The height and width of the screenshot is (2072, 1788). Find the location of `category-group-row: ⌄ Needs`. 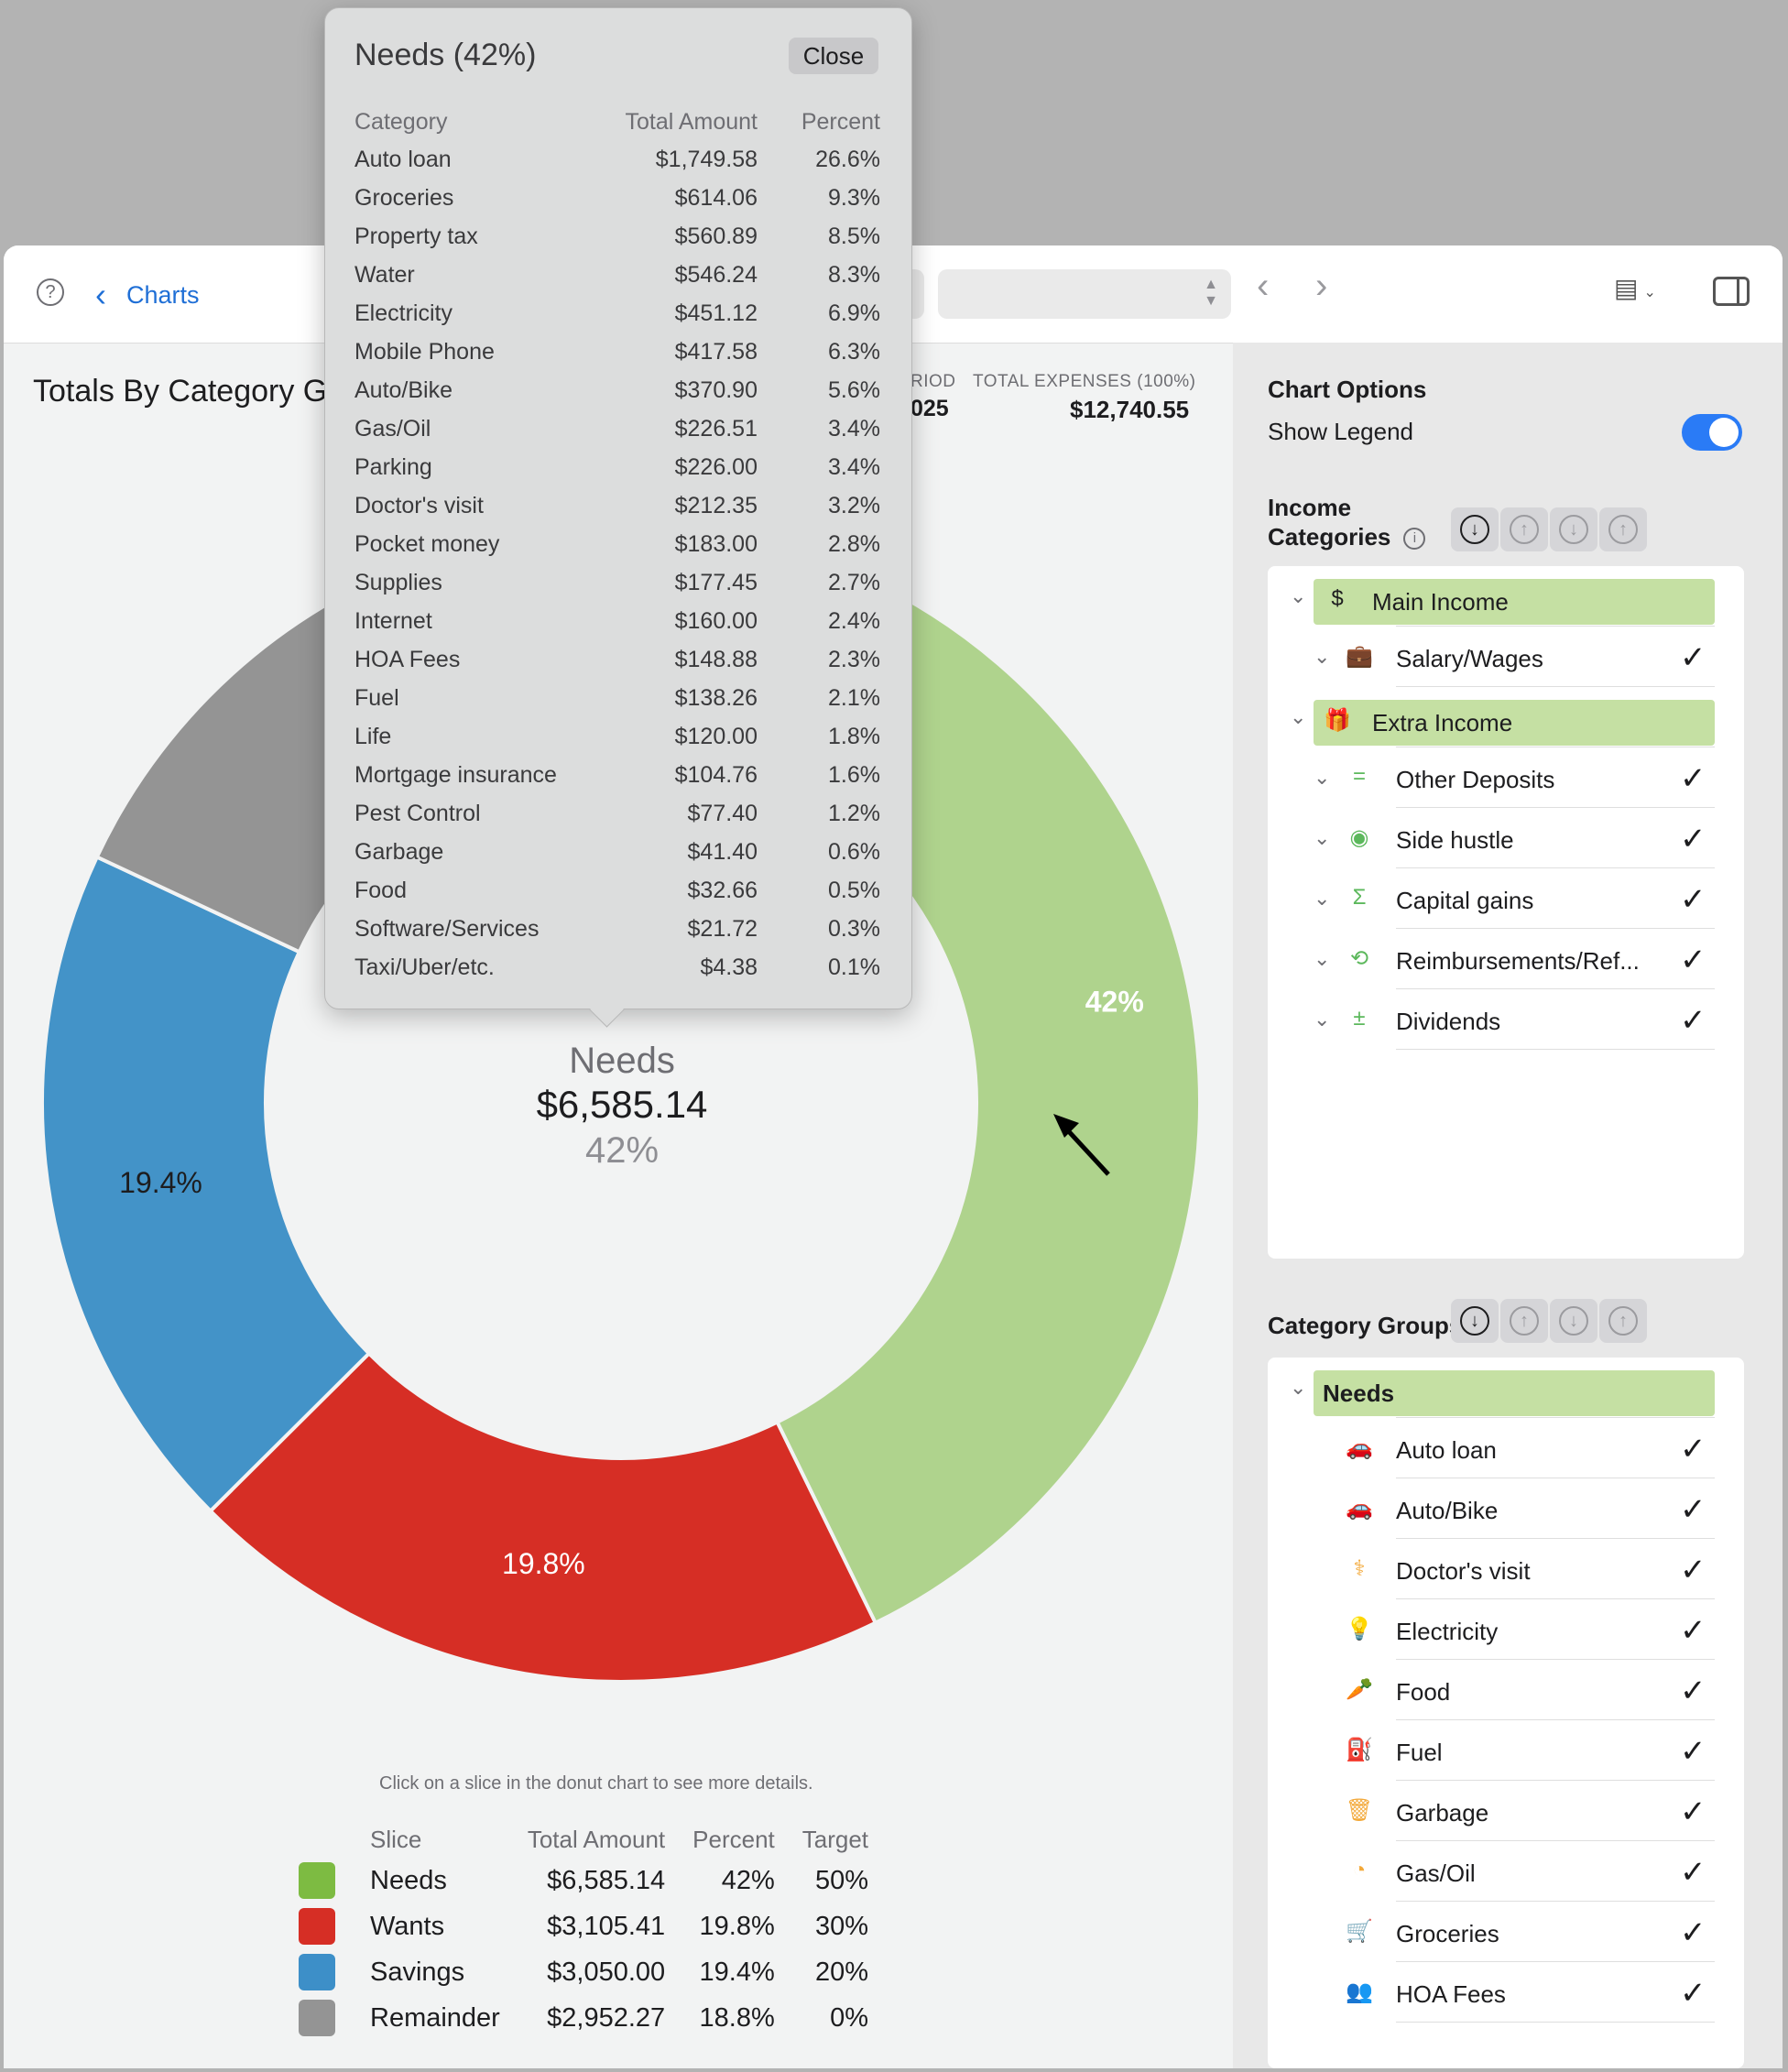

category-group-row: ⌄ Needs is located at coordinates (1506, 1388).